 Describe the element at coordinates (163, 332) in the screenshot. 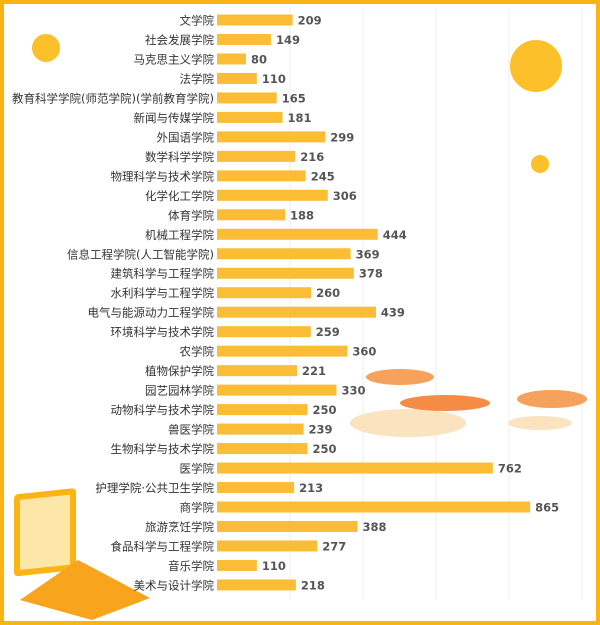

I see `category-label: 环境科学与技术学院` at that location.